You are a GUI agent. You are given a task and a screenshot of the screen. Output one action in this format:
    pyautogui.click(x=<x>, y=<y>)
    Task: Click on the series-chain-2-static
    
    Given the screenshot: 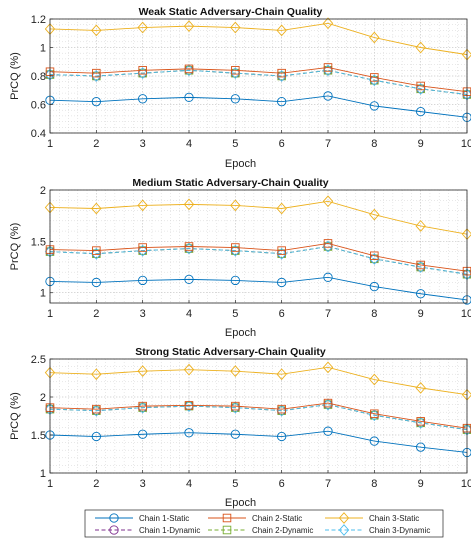 What is the action you would take?
    pyautogui.click(x=258, y=257)
    